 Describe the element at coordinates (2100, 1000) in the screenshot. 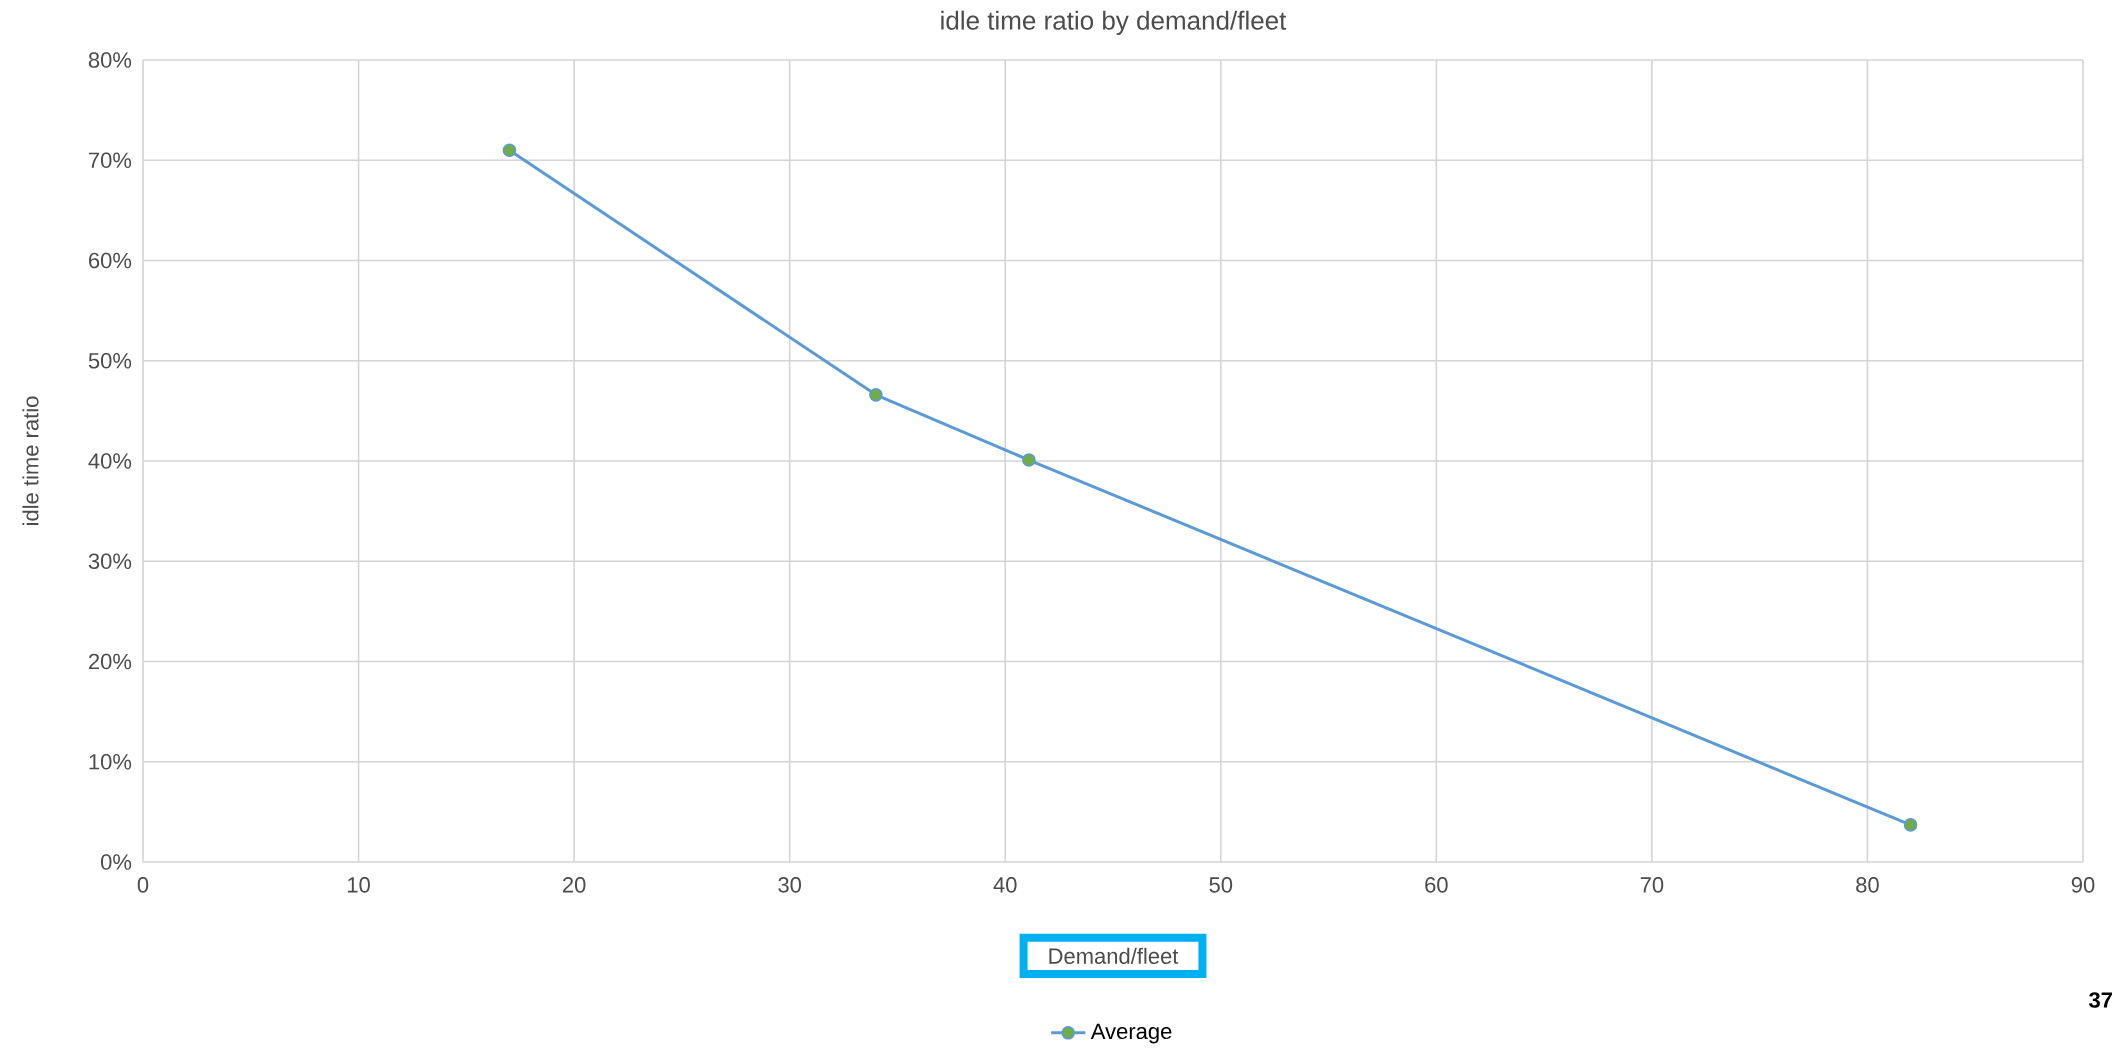

I see `text: 37` at that location.